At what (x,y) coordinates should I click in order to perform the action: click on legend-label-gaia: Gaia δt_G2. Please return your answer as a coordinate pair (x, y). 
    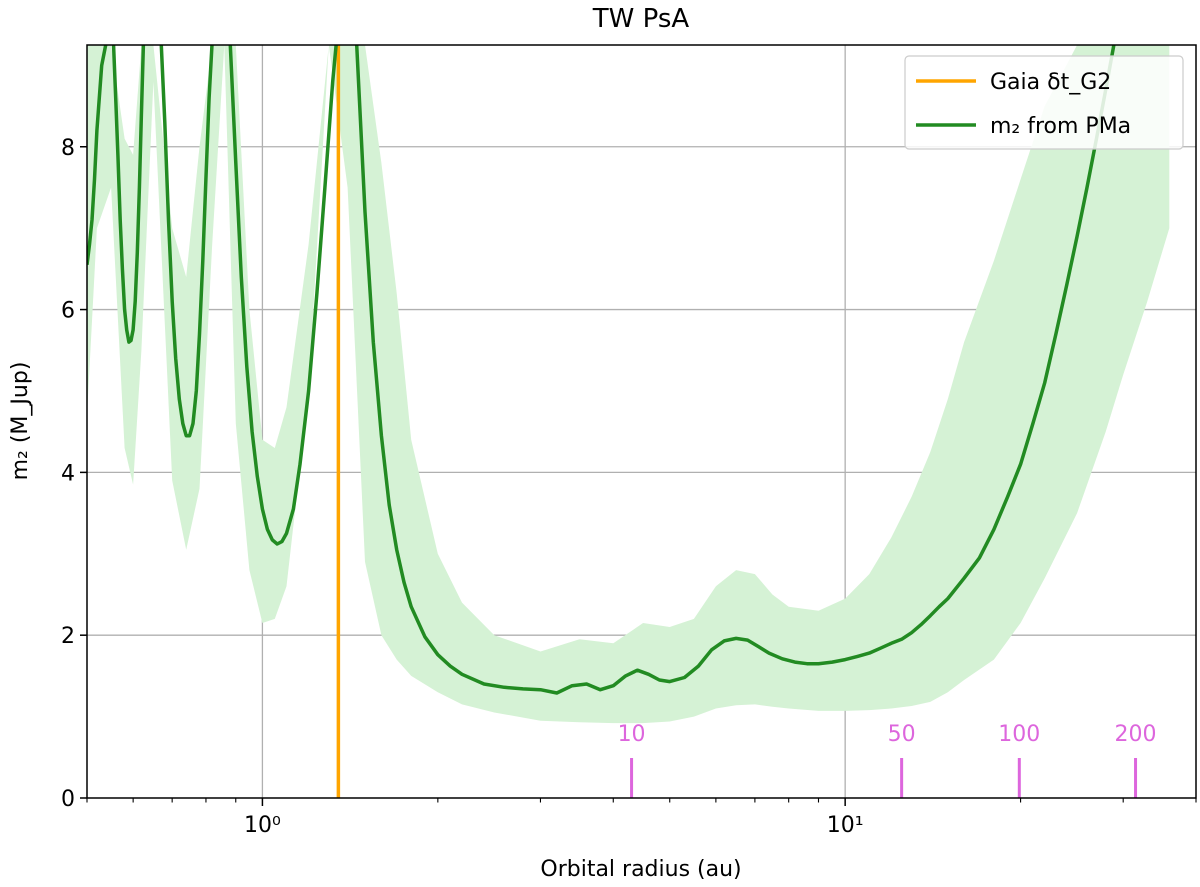
    Looking at the image, I should click on (1050, 82).